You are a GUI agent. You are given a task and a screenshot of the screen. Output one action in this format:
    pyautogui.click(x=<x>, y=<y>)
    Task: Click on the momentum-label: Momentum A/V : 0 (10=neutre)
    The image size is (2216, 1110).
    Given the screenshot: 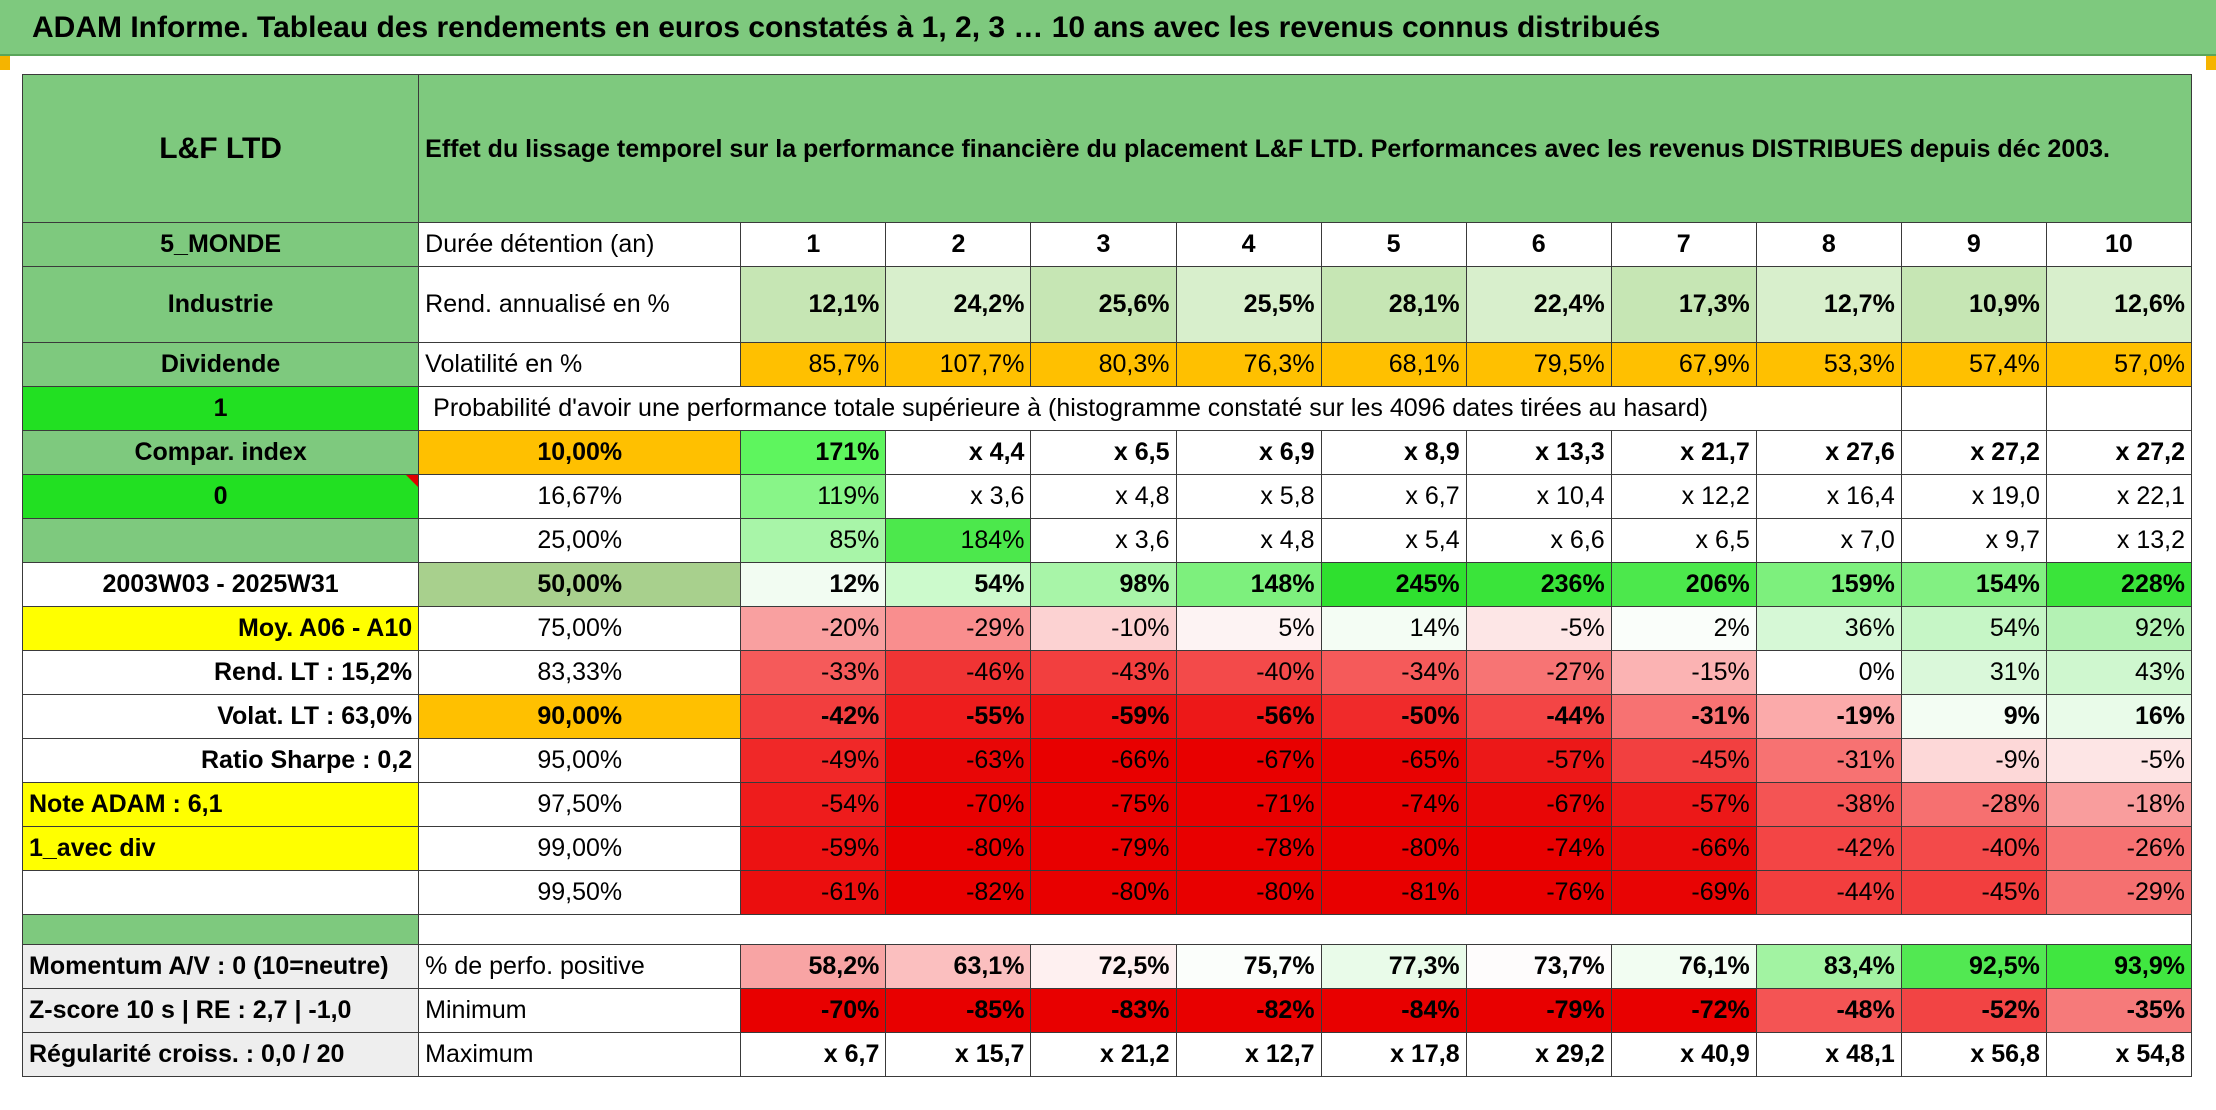 What is the action you would take?
    pyautogui.click(x=220, y=966)
    